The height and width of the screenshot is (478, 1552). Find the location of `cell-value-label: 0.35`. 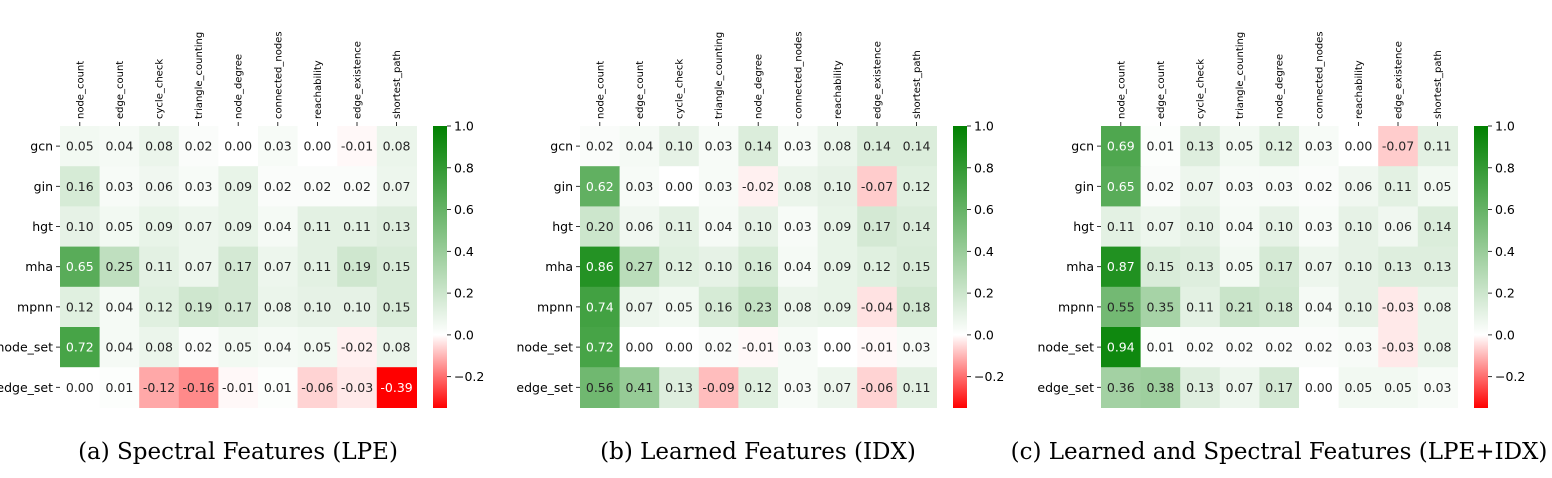

cell-value-label: 0.35 is located at coordinates (1160, 306).